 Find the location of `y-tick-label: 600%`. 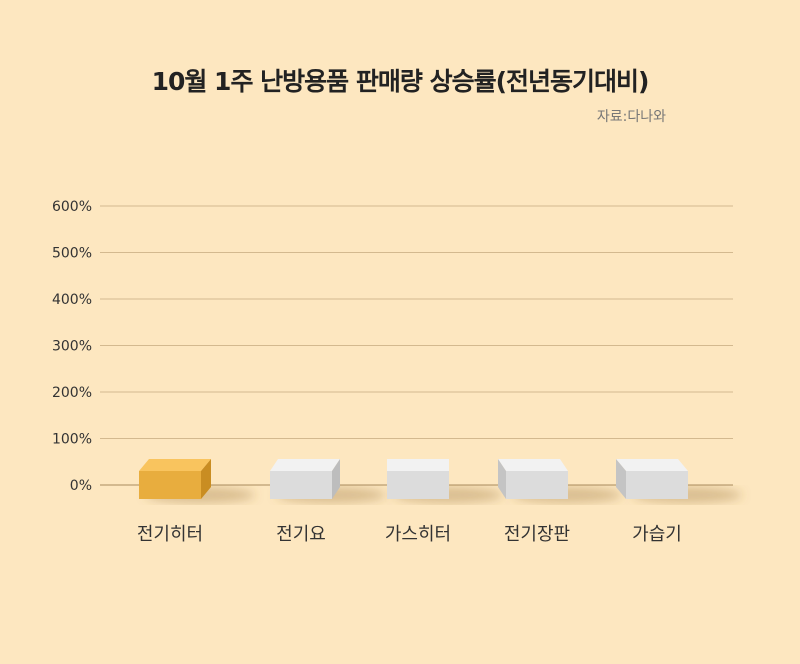

y-tick-label: 600% is located at coordinates (72, 207).